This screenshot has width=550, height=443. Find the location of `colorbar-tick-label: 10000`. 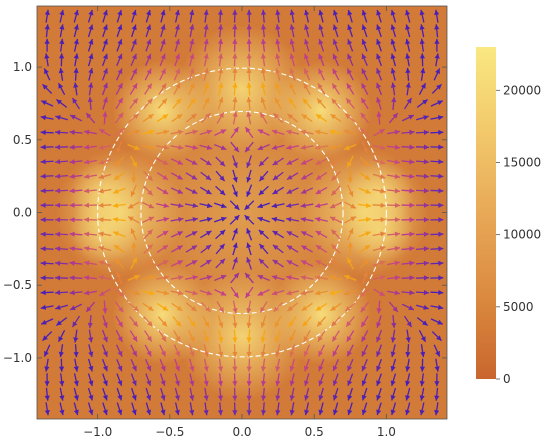

colorbar-tick-label: 10000 is located at coordinates (522, 235).